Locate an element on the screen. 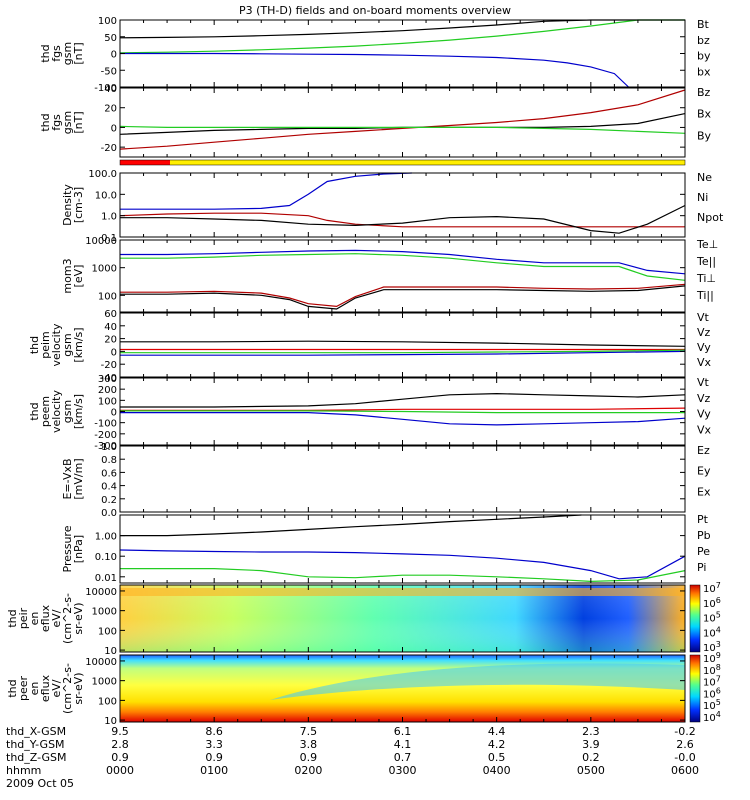  colorbar-tick-label: 10⁵ is located at coordinates (712, 618).